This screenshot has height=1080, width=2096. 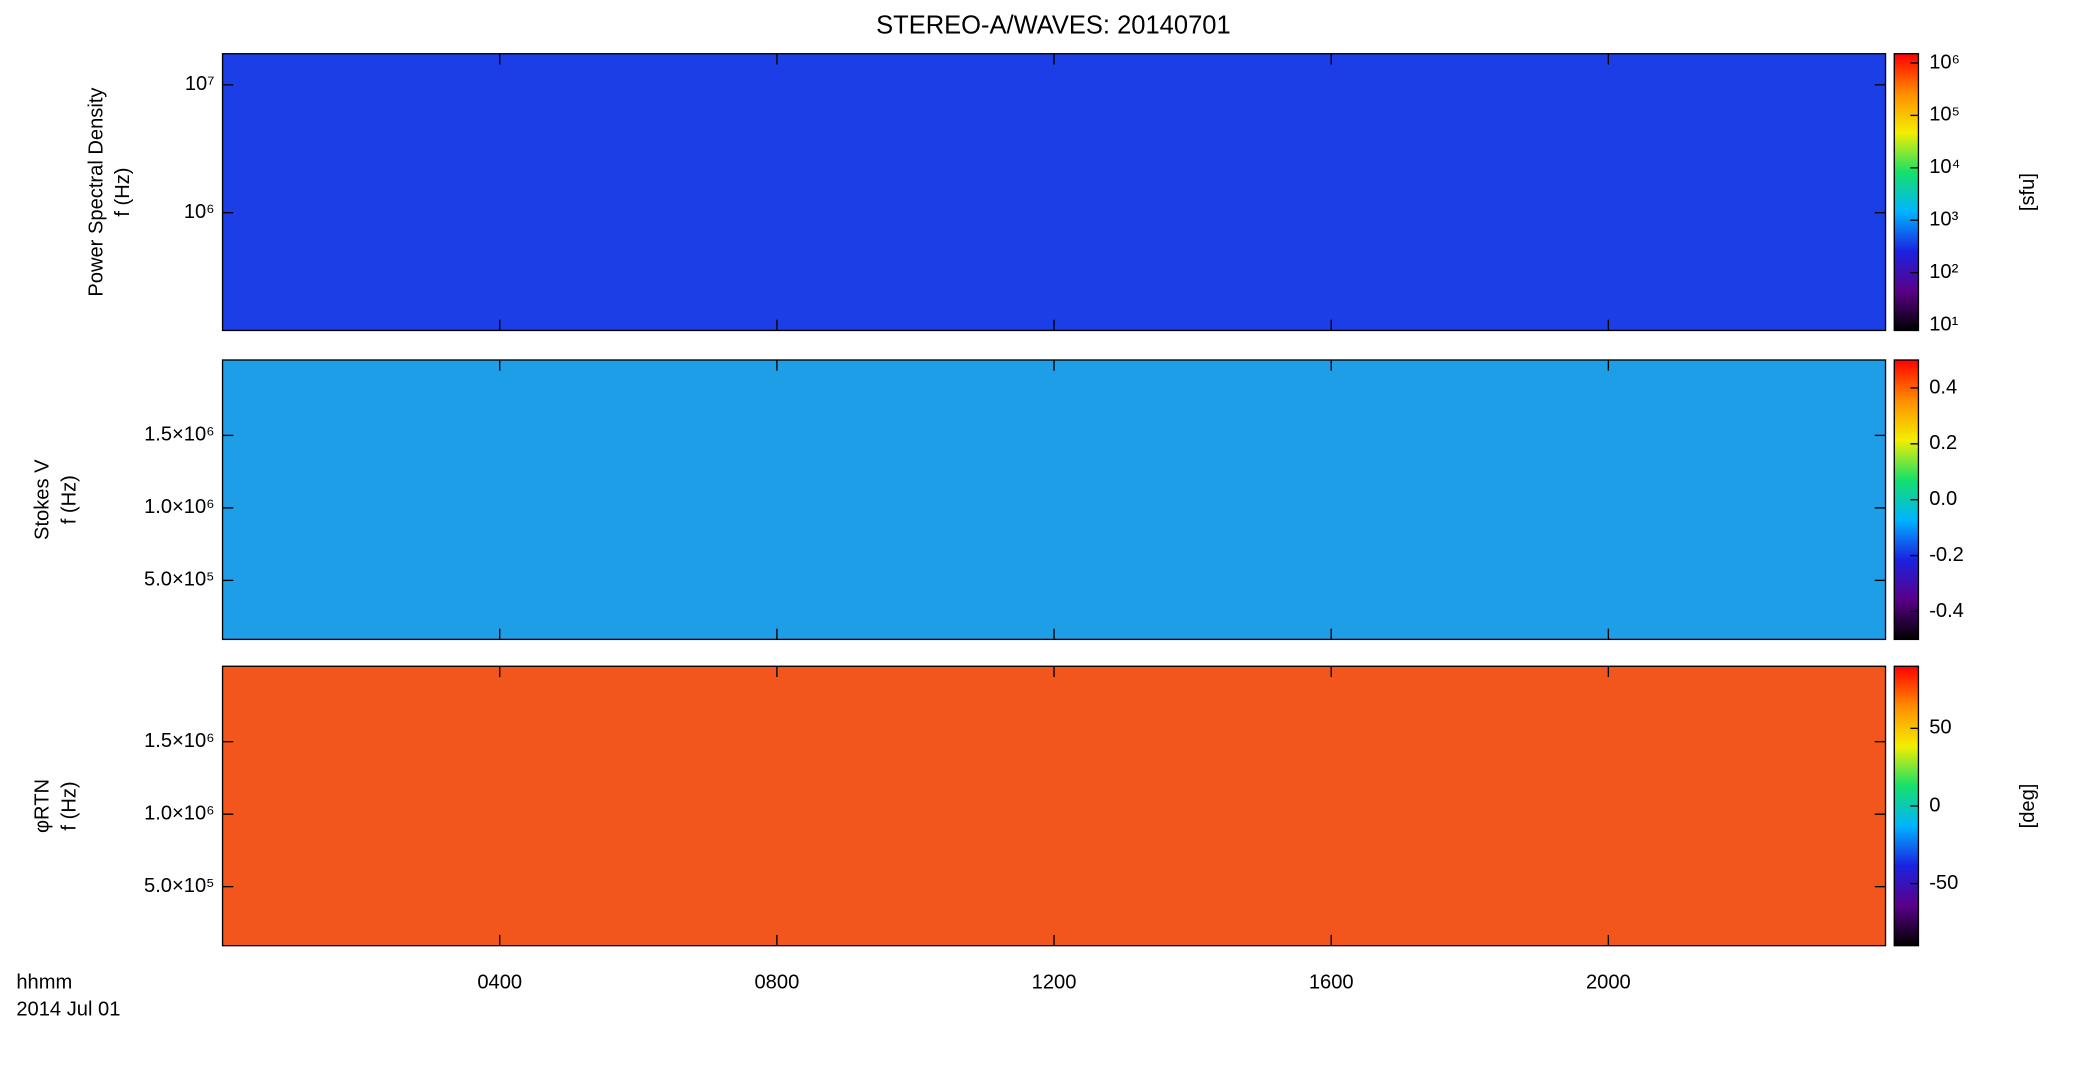 What do you see at coordinates (1944, 115) in the screenshot?
I see `colorbar-tick-label: 10⁵` at bounding box center [1944, 115].